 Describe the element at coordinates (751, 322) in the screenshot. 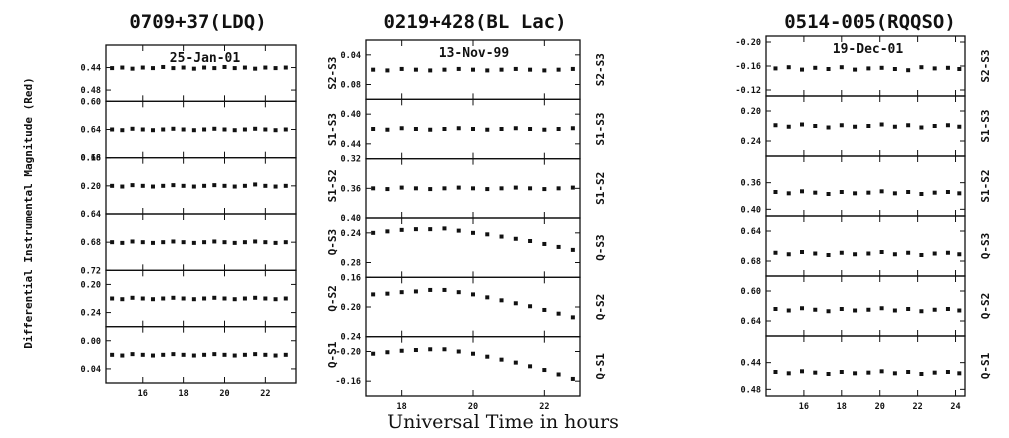

I see `y-tick-label: 0.64` at that location.